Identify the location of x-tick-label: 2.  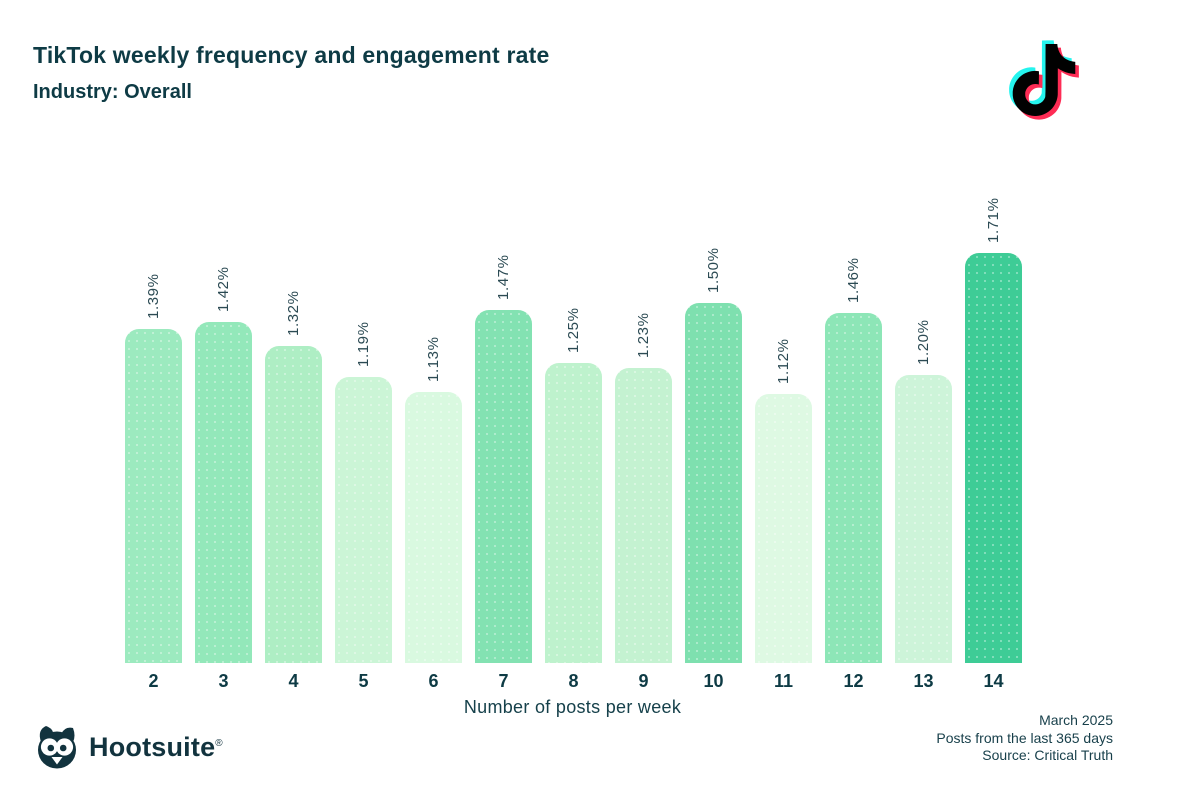
(153, 681).